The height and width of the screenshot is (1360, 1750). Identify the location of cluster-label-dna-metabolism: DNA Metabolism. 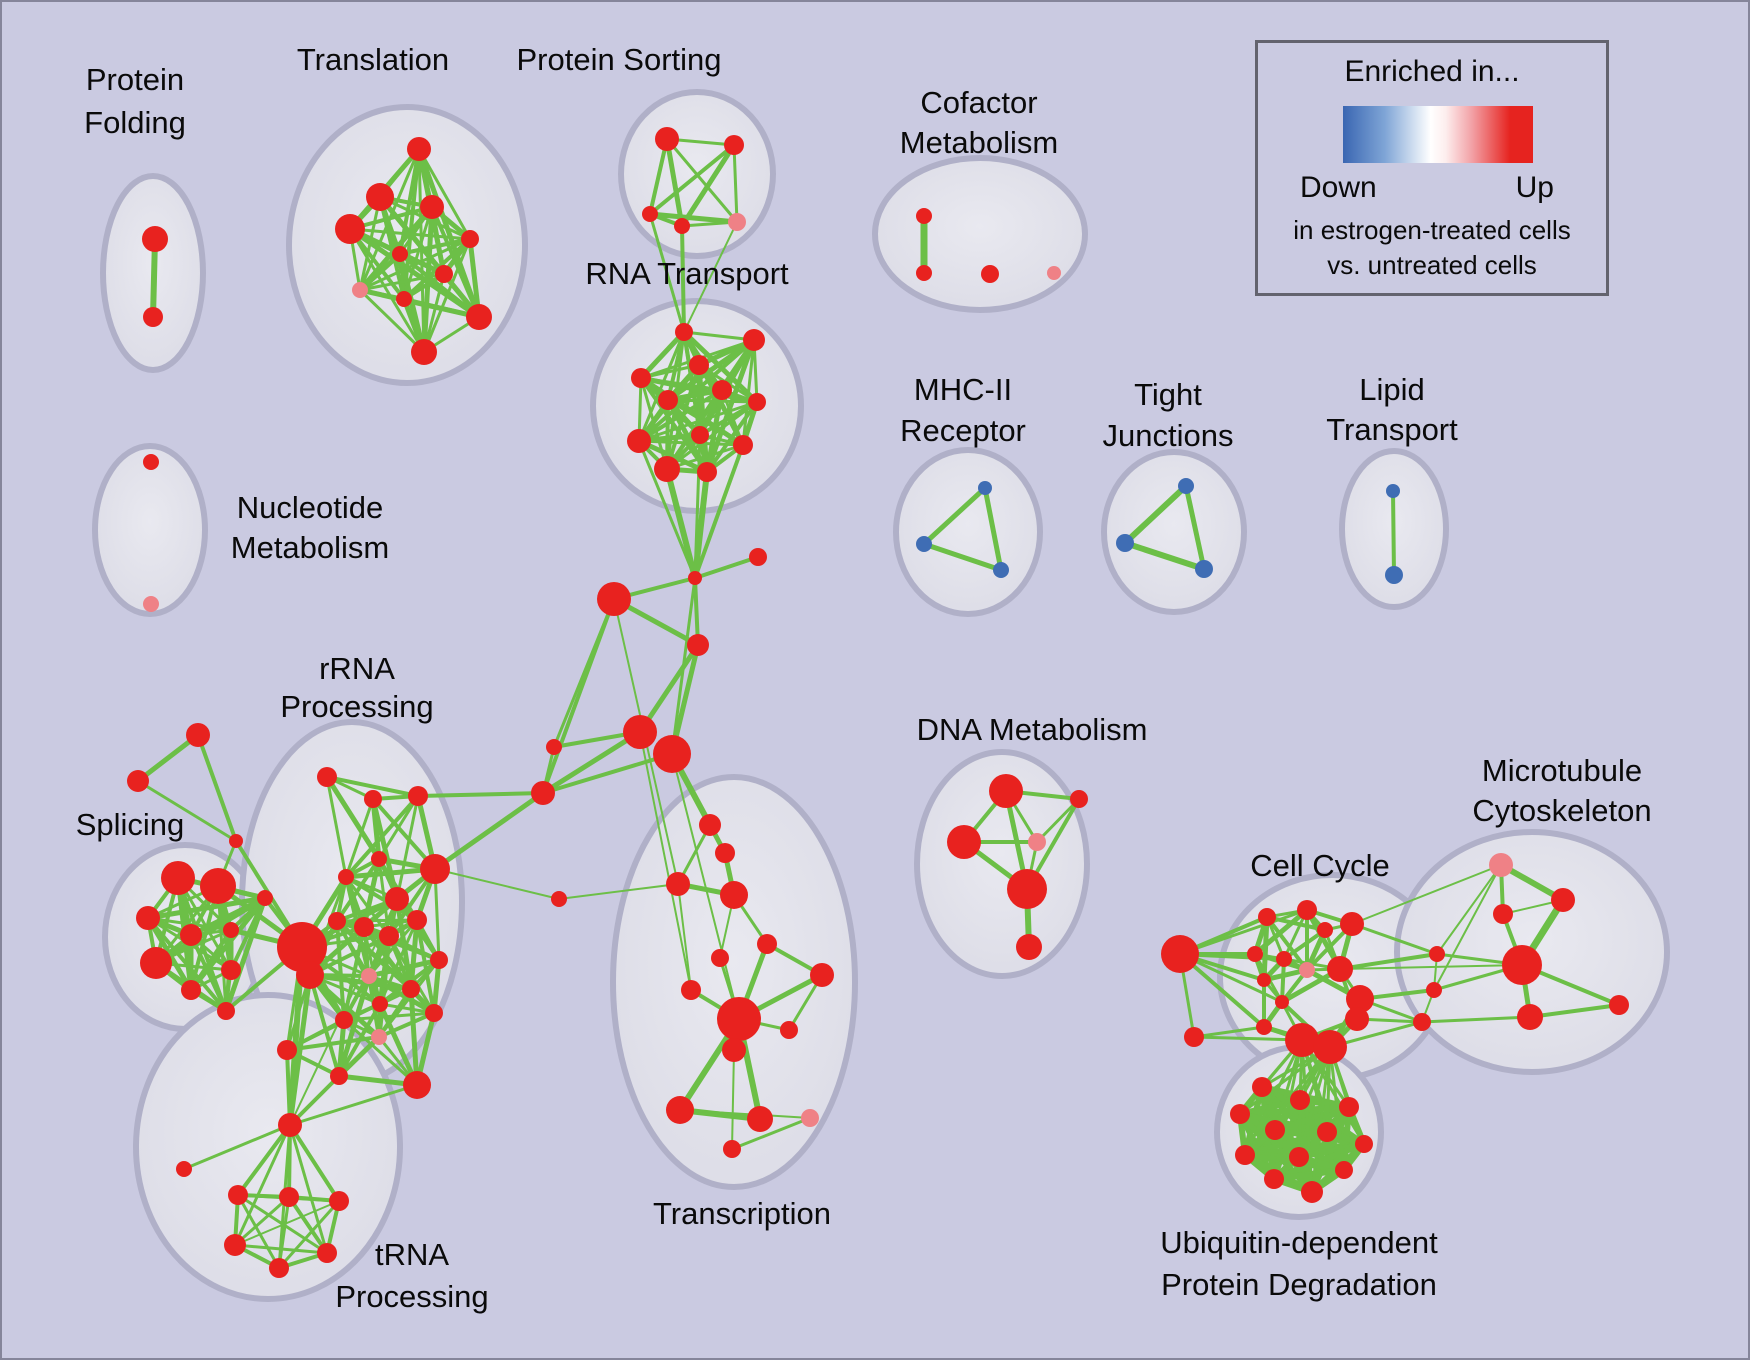
(1032, 729).